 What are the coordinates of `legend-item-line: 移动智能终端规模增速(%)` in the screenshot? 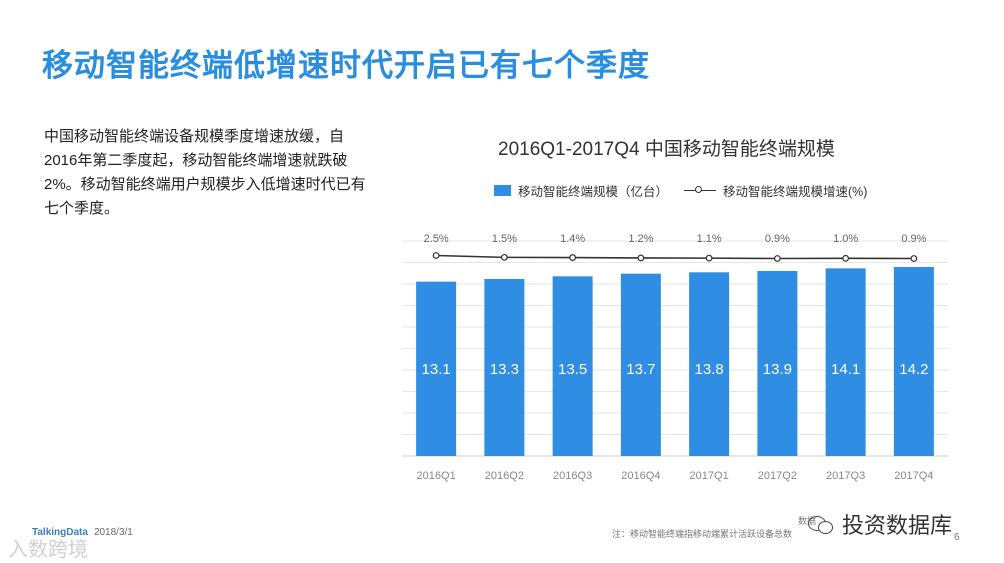 It's located at (775, 190).